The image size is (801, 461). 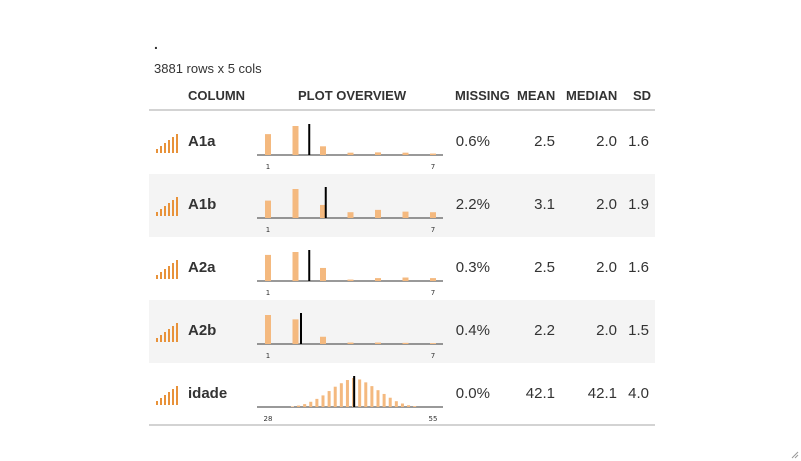 What do you see at coordinates (208, 393) in the screenshot?
I see `column-name: idade` at bounding box center [208, 393].